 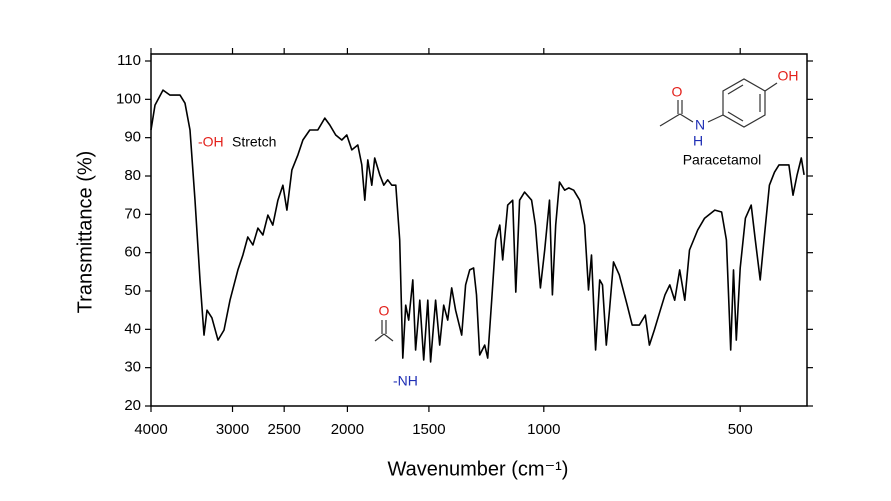 I want to click on x-tick-label: 2000, so click(x=347, y=429).